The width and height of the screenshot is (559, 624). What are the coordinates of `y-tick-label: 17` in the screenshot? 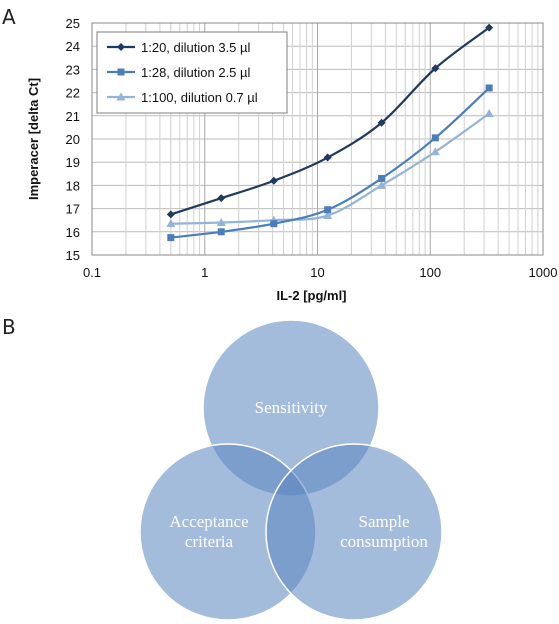 It's located at (73, 209).